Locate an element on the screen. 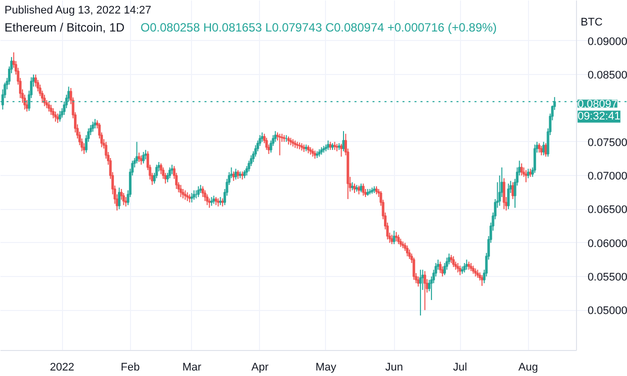  x-tick-label: Apr is located at coordinates (260, 368).